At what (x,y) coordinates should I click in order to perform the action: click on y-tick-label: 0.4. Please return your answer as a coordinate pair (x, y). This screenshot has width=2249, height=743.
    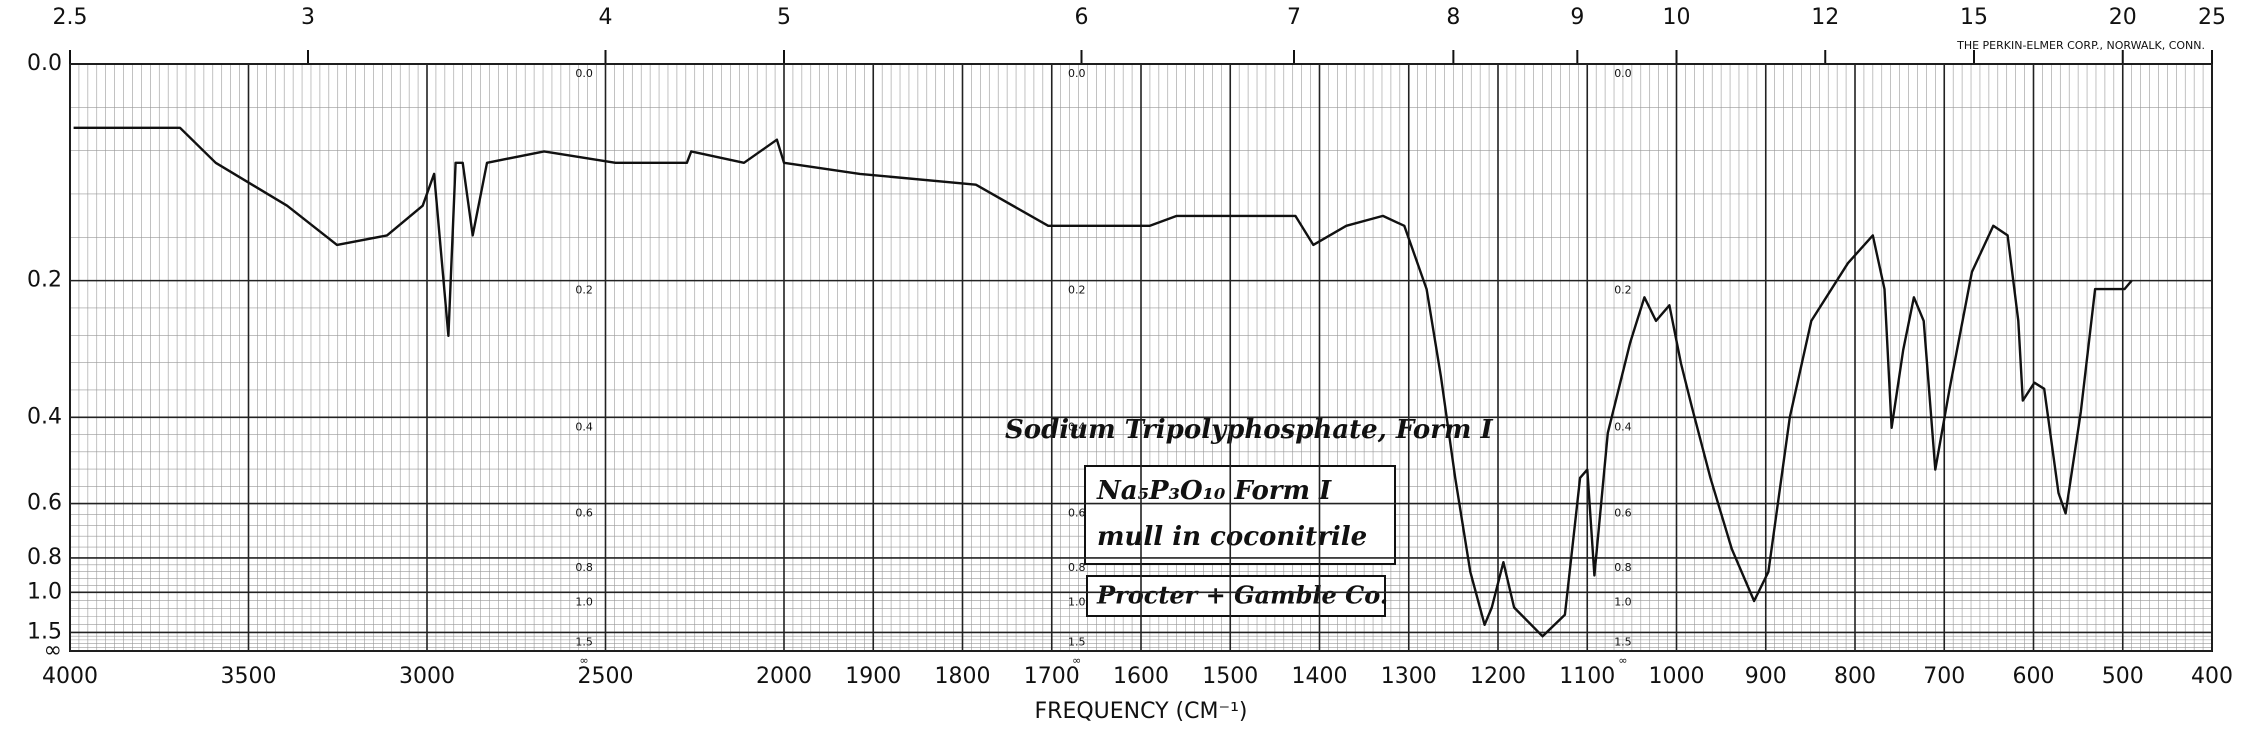
    Looking at the image, I should click on (44, 416).